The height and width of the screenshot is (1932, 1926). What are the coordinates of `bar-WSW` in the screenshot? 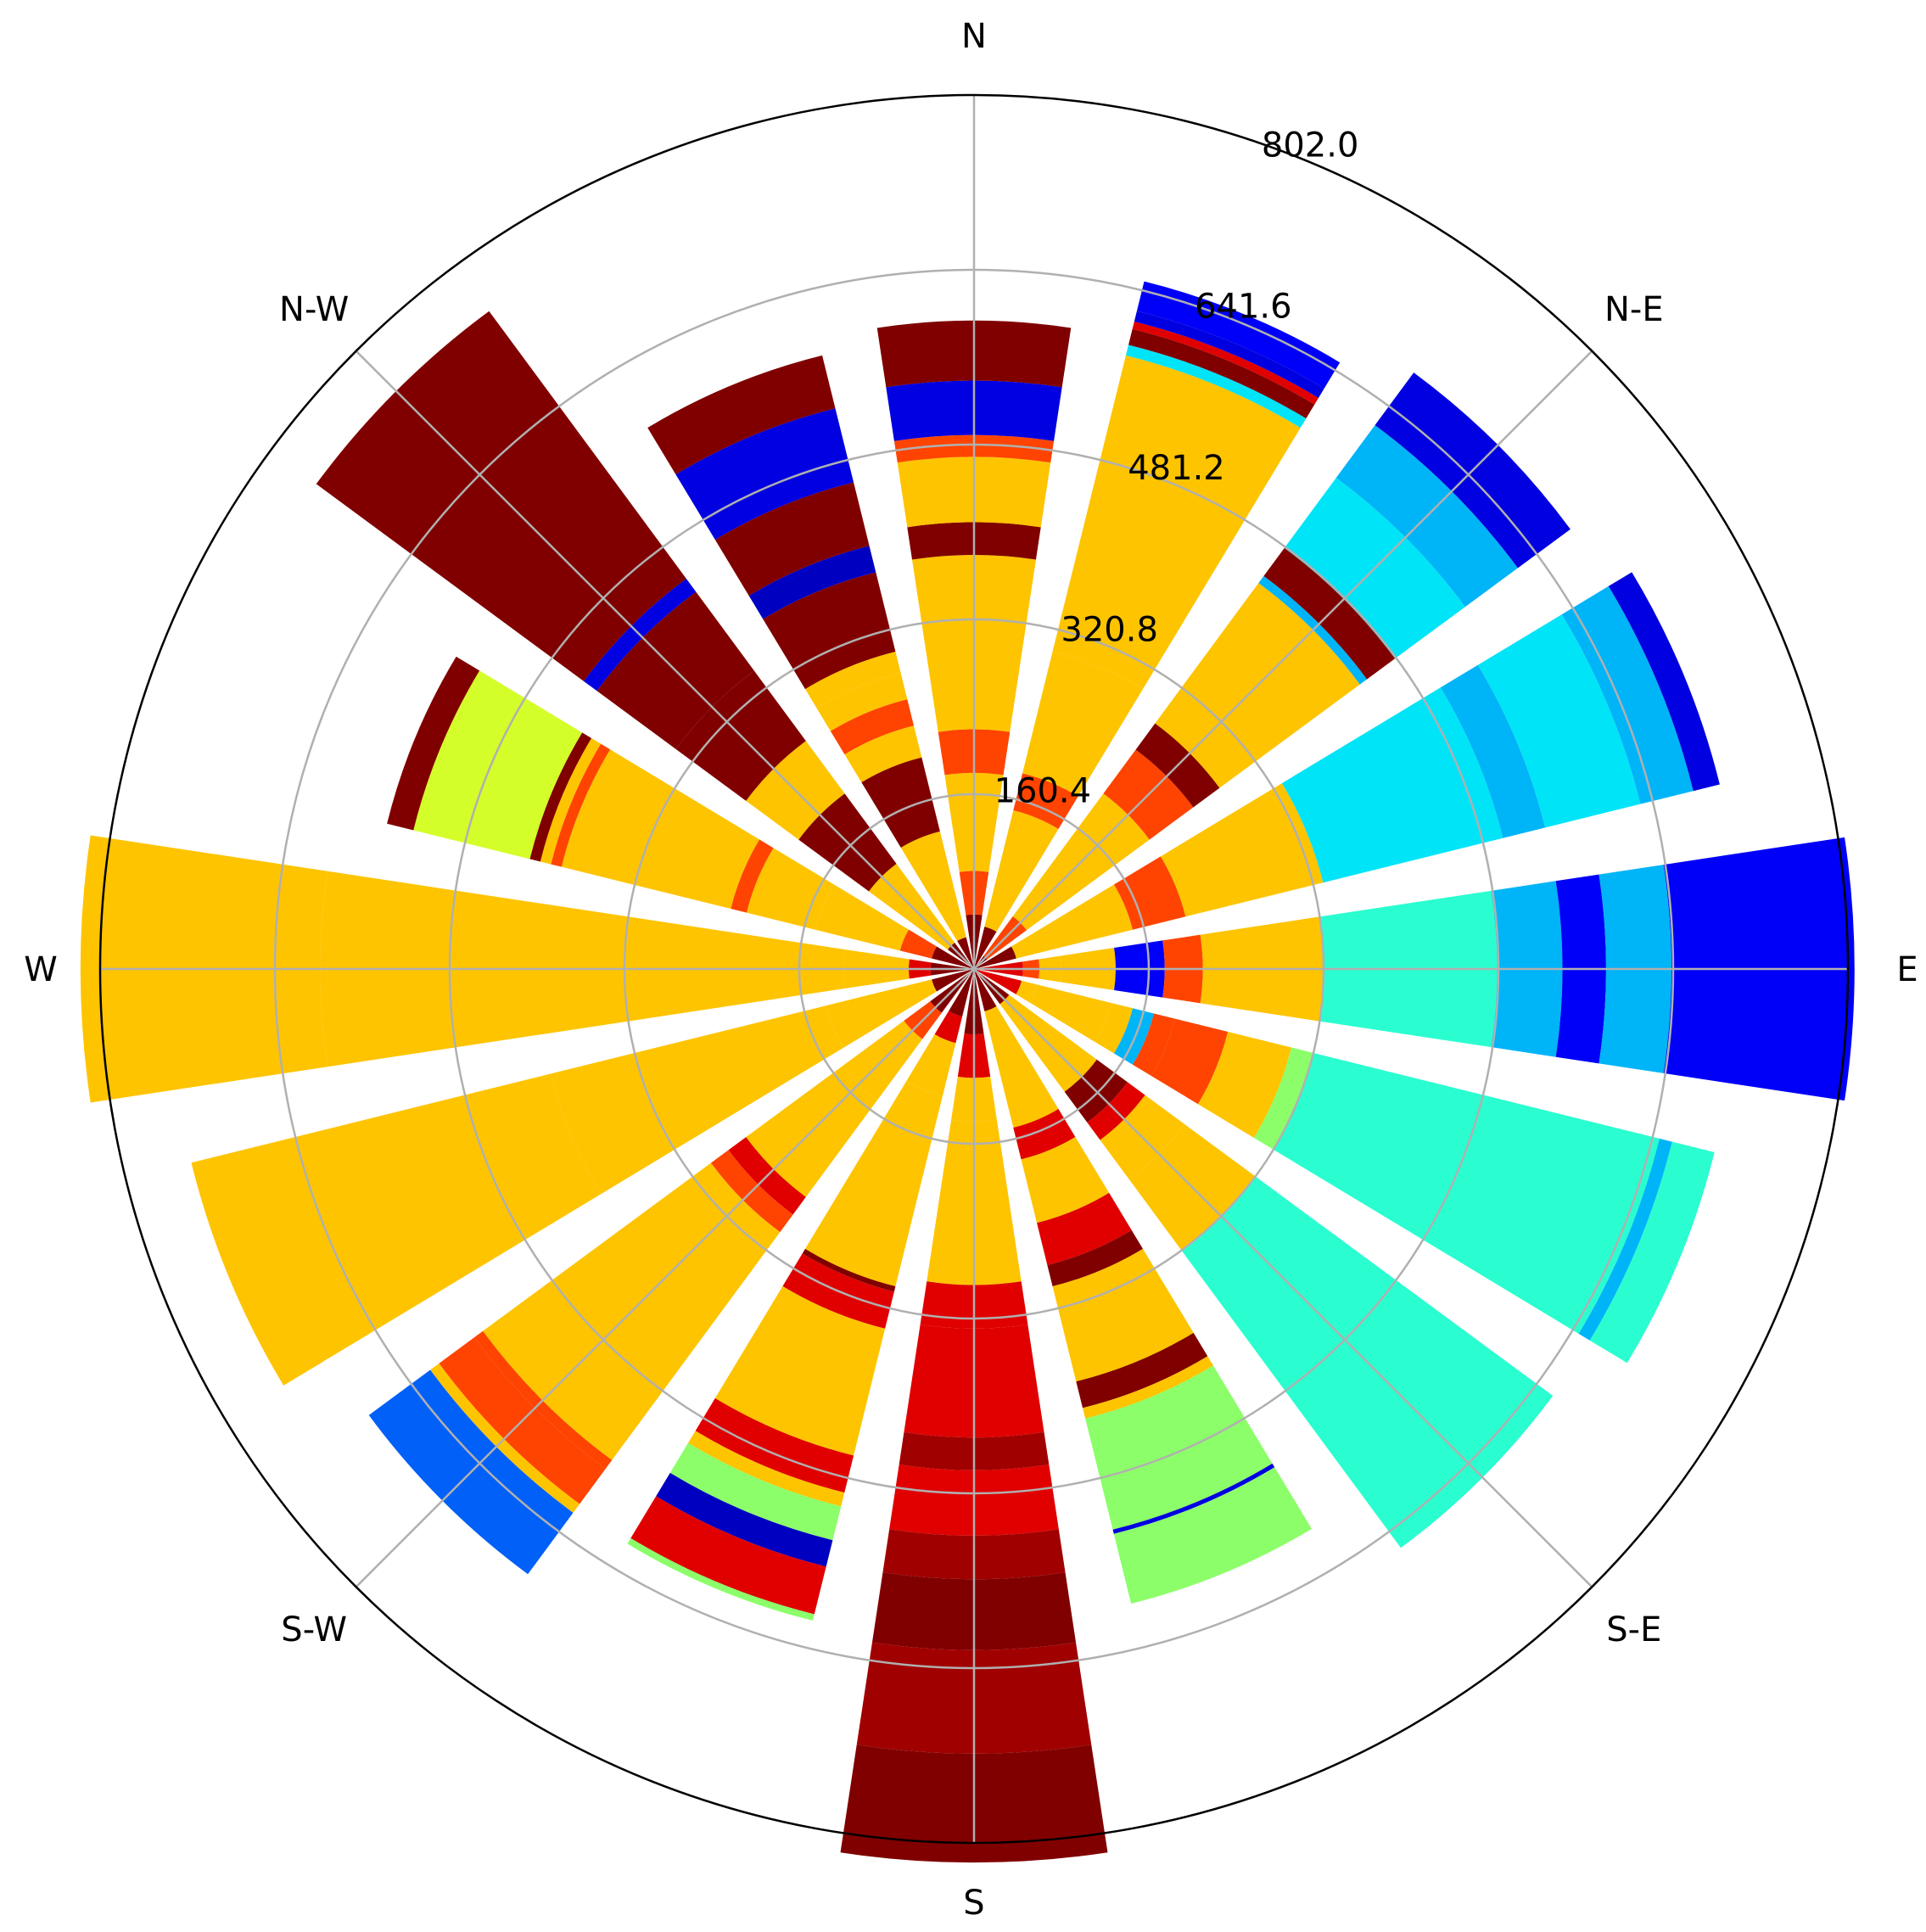 It's located at (582, 1177).